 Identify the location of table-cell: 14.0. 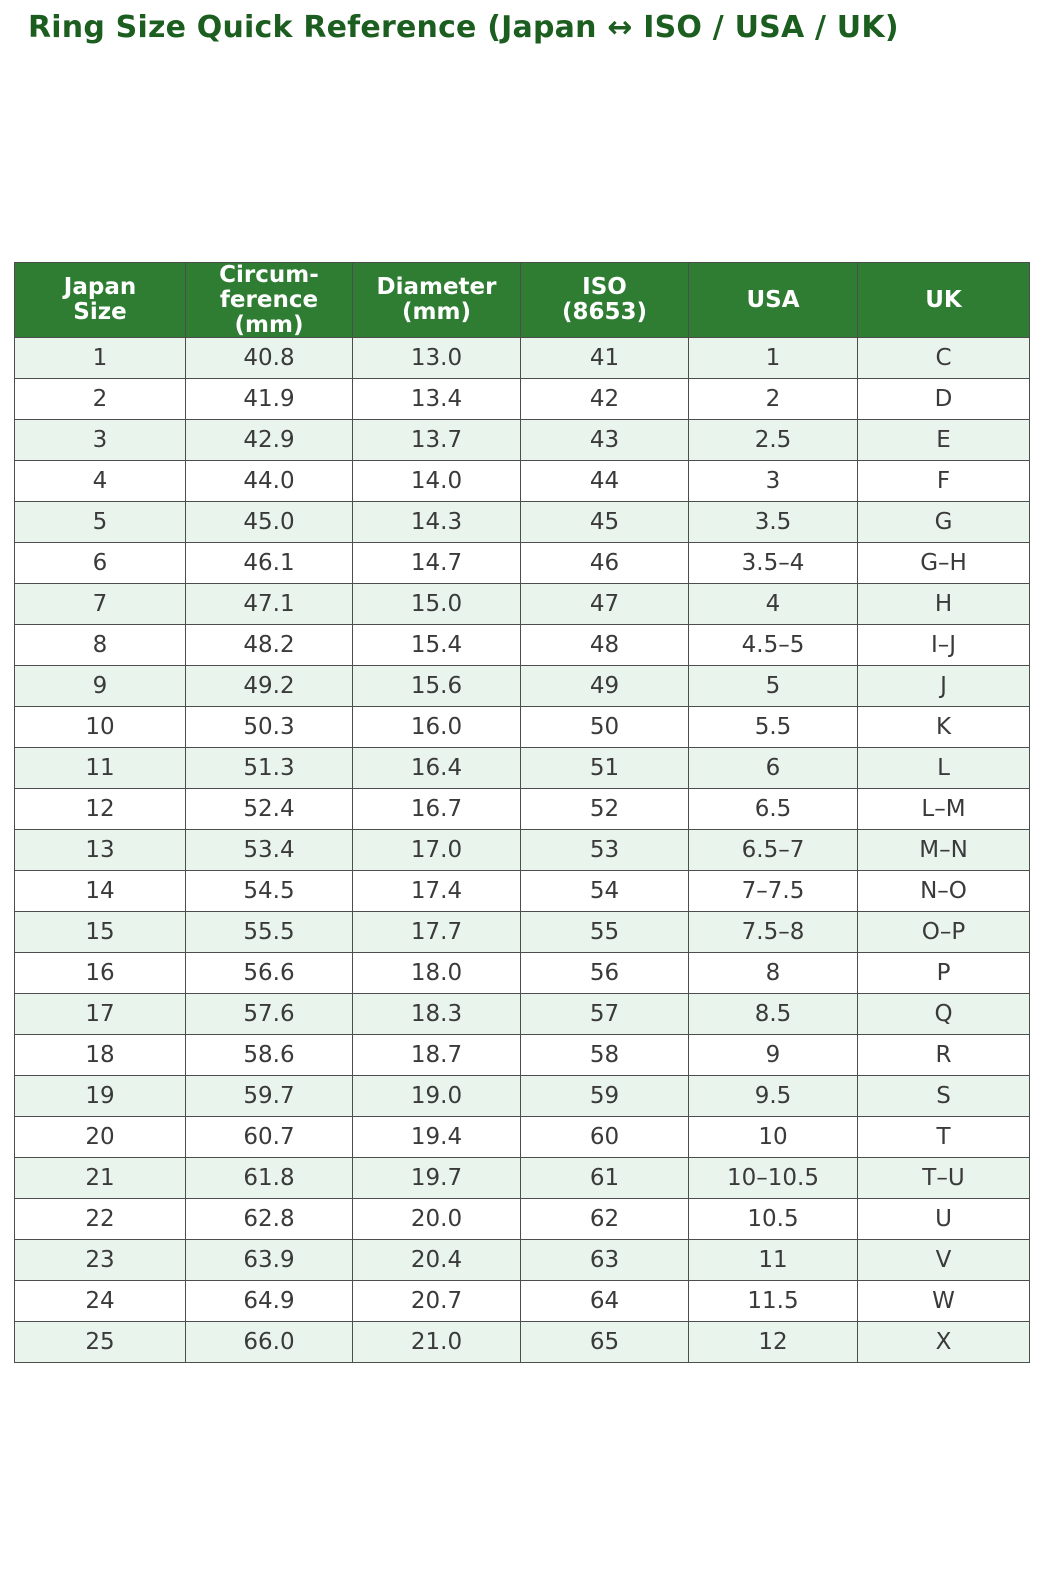
(436, 481).